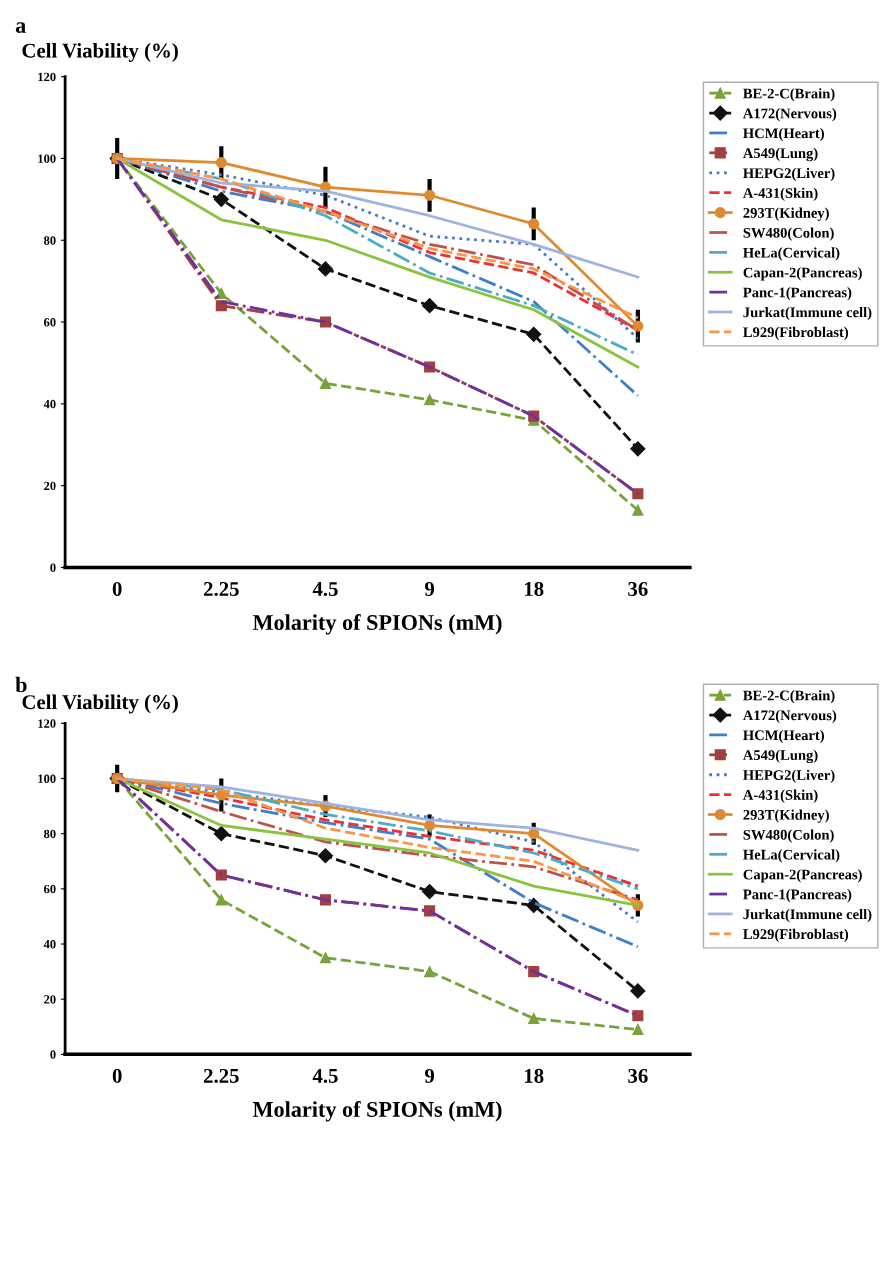  What do you see at coordinates (21, 684) in the screenshot?
I see `chart-title: b` at bounding box center [21, 684].